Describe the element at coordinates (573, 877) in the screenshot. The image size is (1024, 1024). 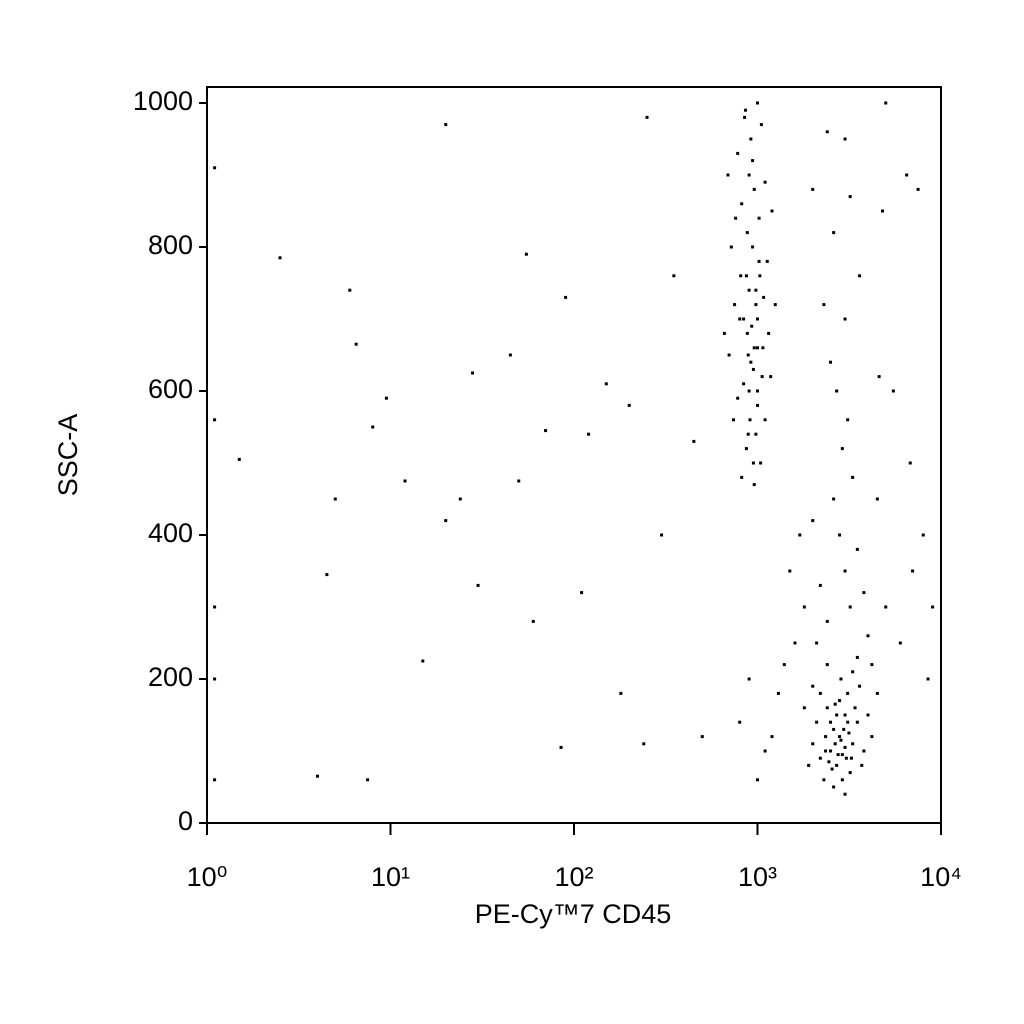
I see `x-tick-label: 10²` at that location.